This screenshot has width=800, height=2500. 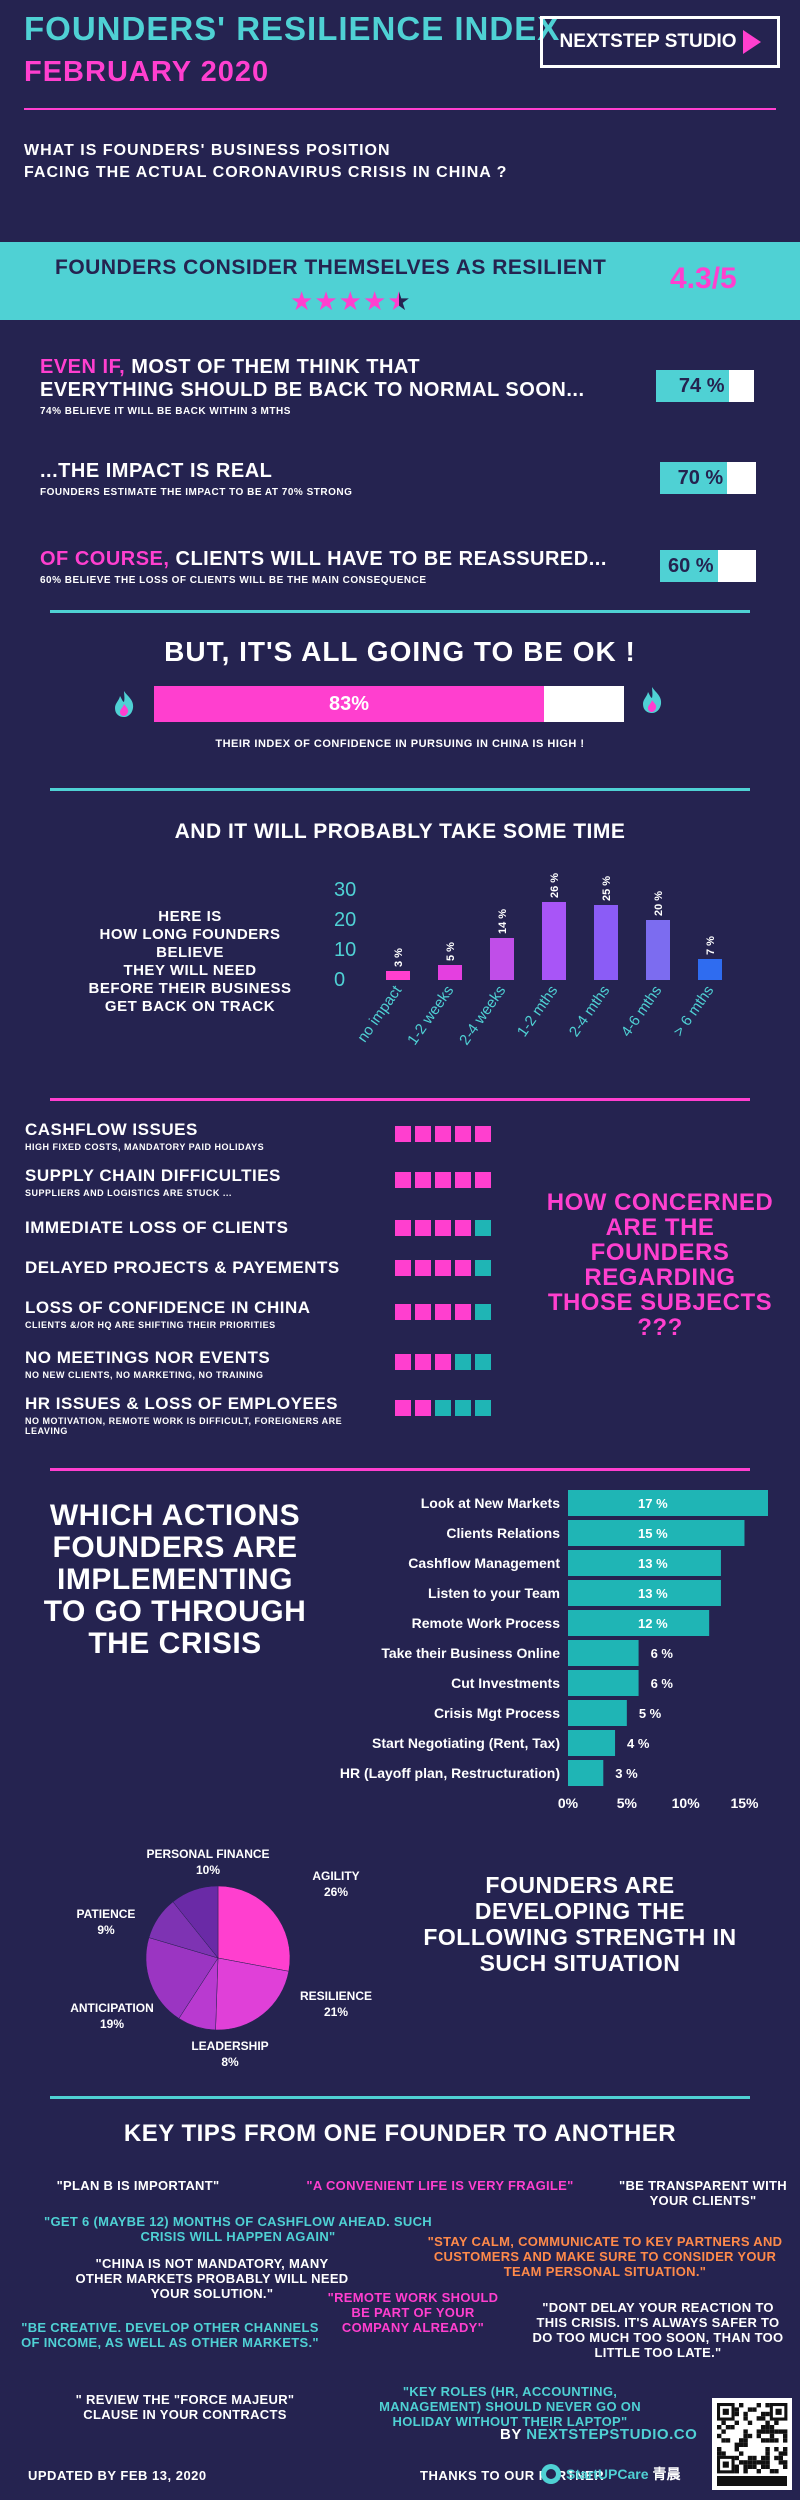 What do you see at coordinates (662, 1653) in the screenshot?
I see `data-label: 6 %` at bounding box center [662, 1653].